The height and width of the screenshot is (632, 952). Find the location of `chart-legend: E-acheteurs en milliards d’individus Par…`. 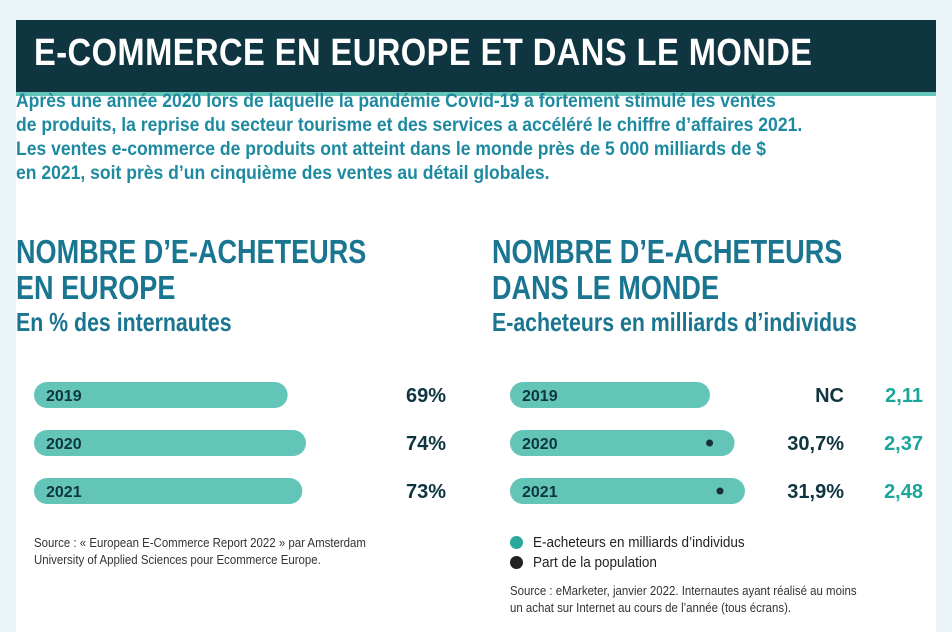

chart-legend: E-acheteurs en milliards d’individus Par… is located at coordinates (639, 552).